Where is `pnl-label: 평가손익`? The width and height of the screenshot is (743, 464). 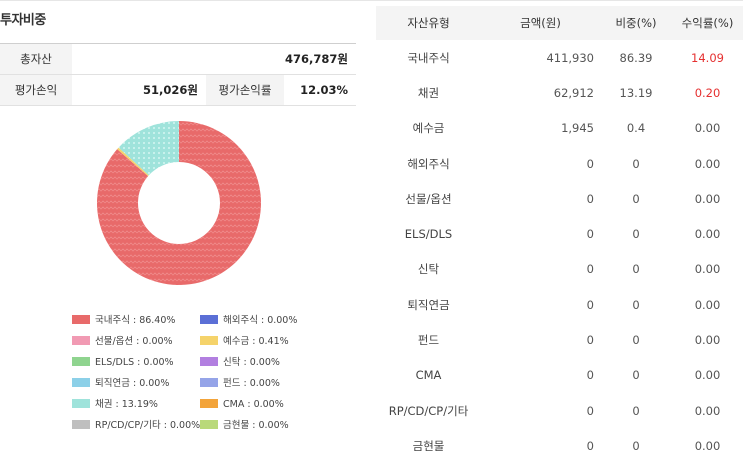
pnl-label: 평가손익 is located at coordinates (36, 90).